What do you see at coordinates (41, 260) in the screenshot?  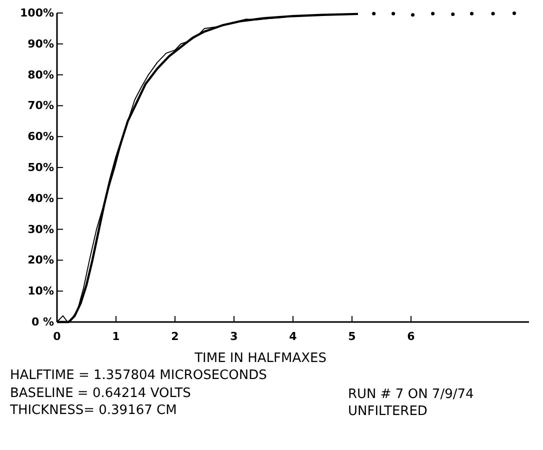 I see `y-tick-label: 20%` at bounding box center [41, 260].